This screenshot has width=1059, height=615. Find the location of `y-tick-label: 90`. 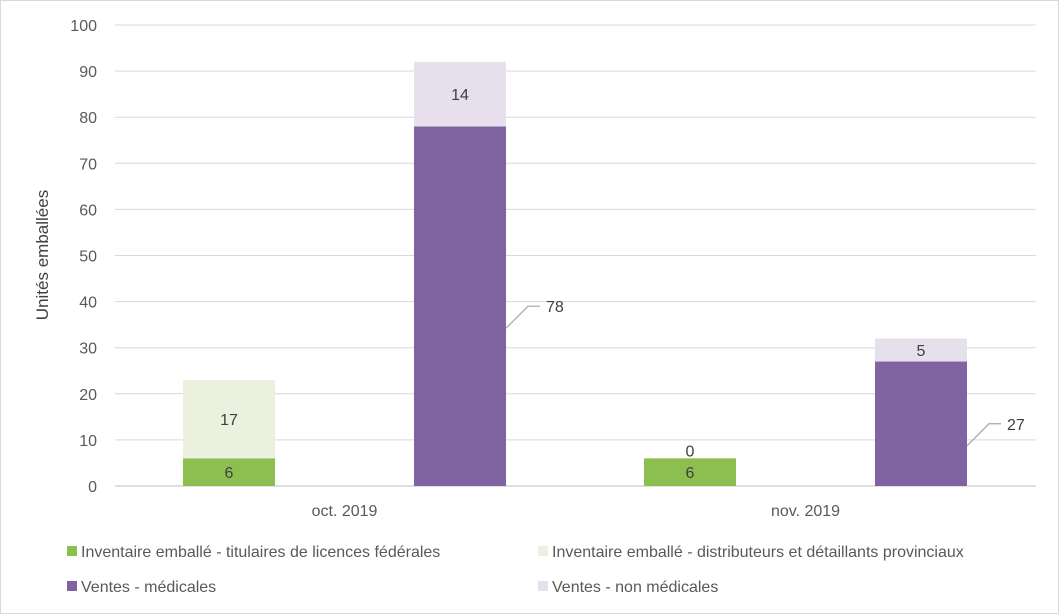

y-tick-label: 90 is located at coordinates (88, 72).